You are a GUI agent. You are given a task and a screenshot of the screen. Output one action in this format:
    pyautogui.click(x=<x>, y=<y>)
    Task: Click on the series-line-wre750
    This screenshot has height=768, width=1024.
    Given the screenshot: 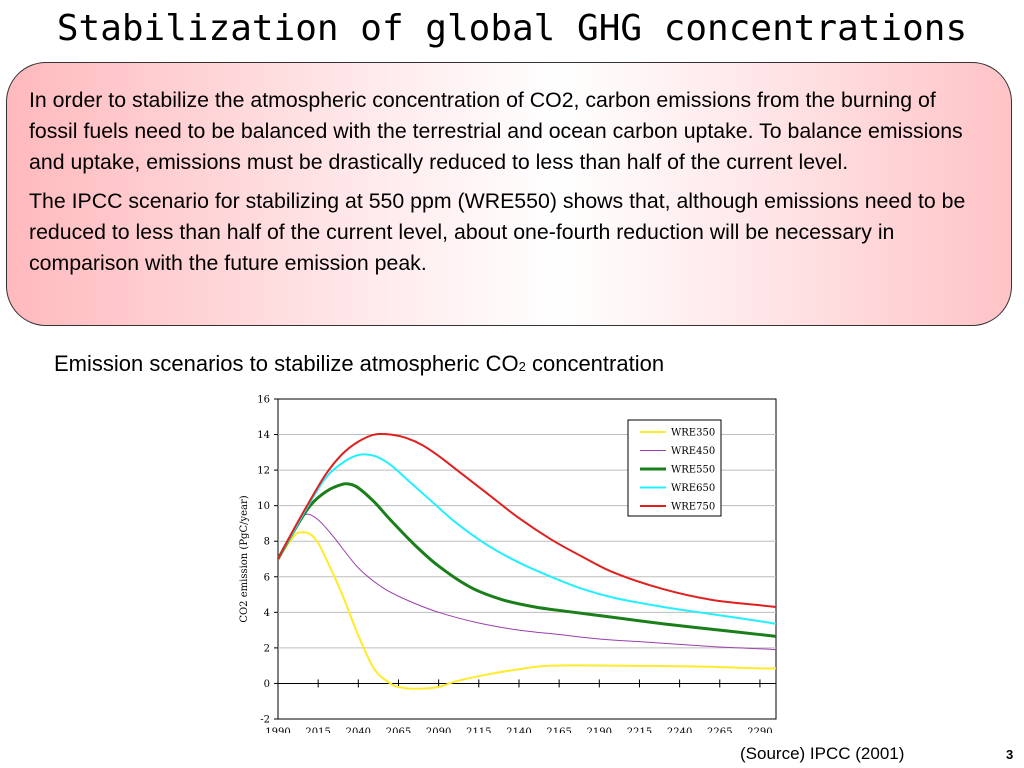 What is the action you would take?
    pyautogui.click(x=527, y=520)
    